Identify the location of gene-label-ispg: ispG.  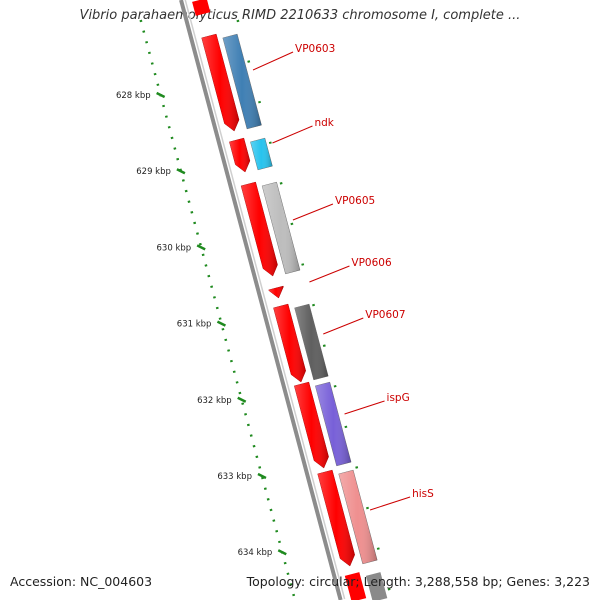
(398, 398).